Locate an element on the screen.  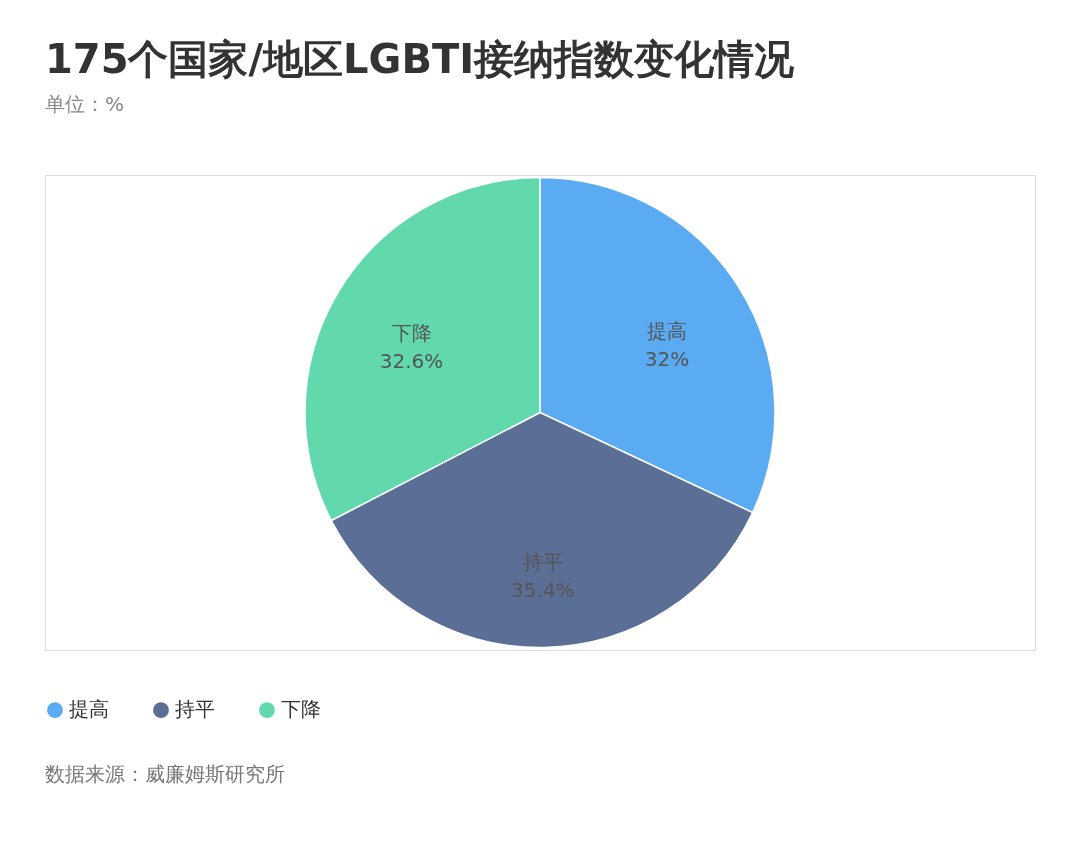
slice-label: 下降 is located at coordinates (411, 333).